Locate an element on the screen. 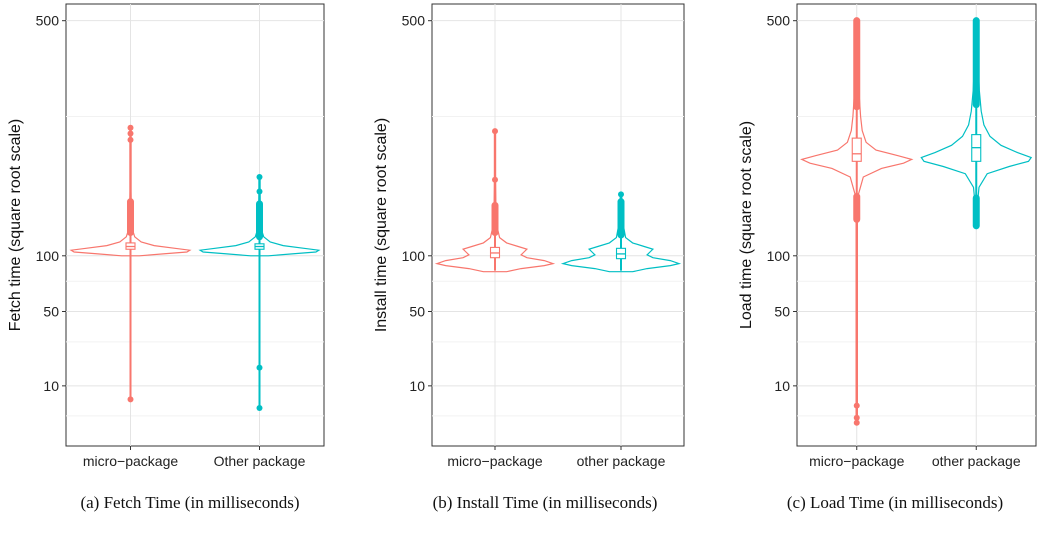 The image size is (1037, 536). box-iqr is located at coordinates (856, 149).